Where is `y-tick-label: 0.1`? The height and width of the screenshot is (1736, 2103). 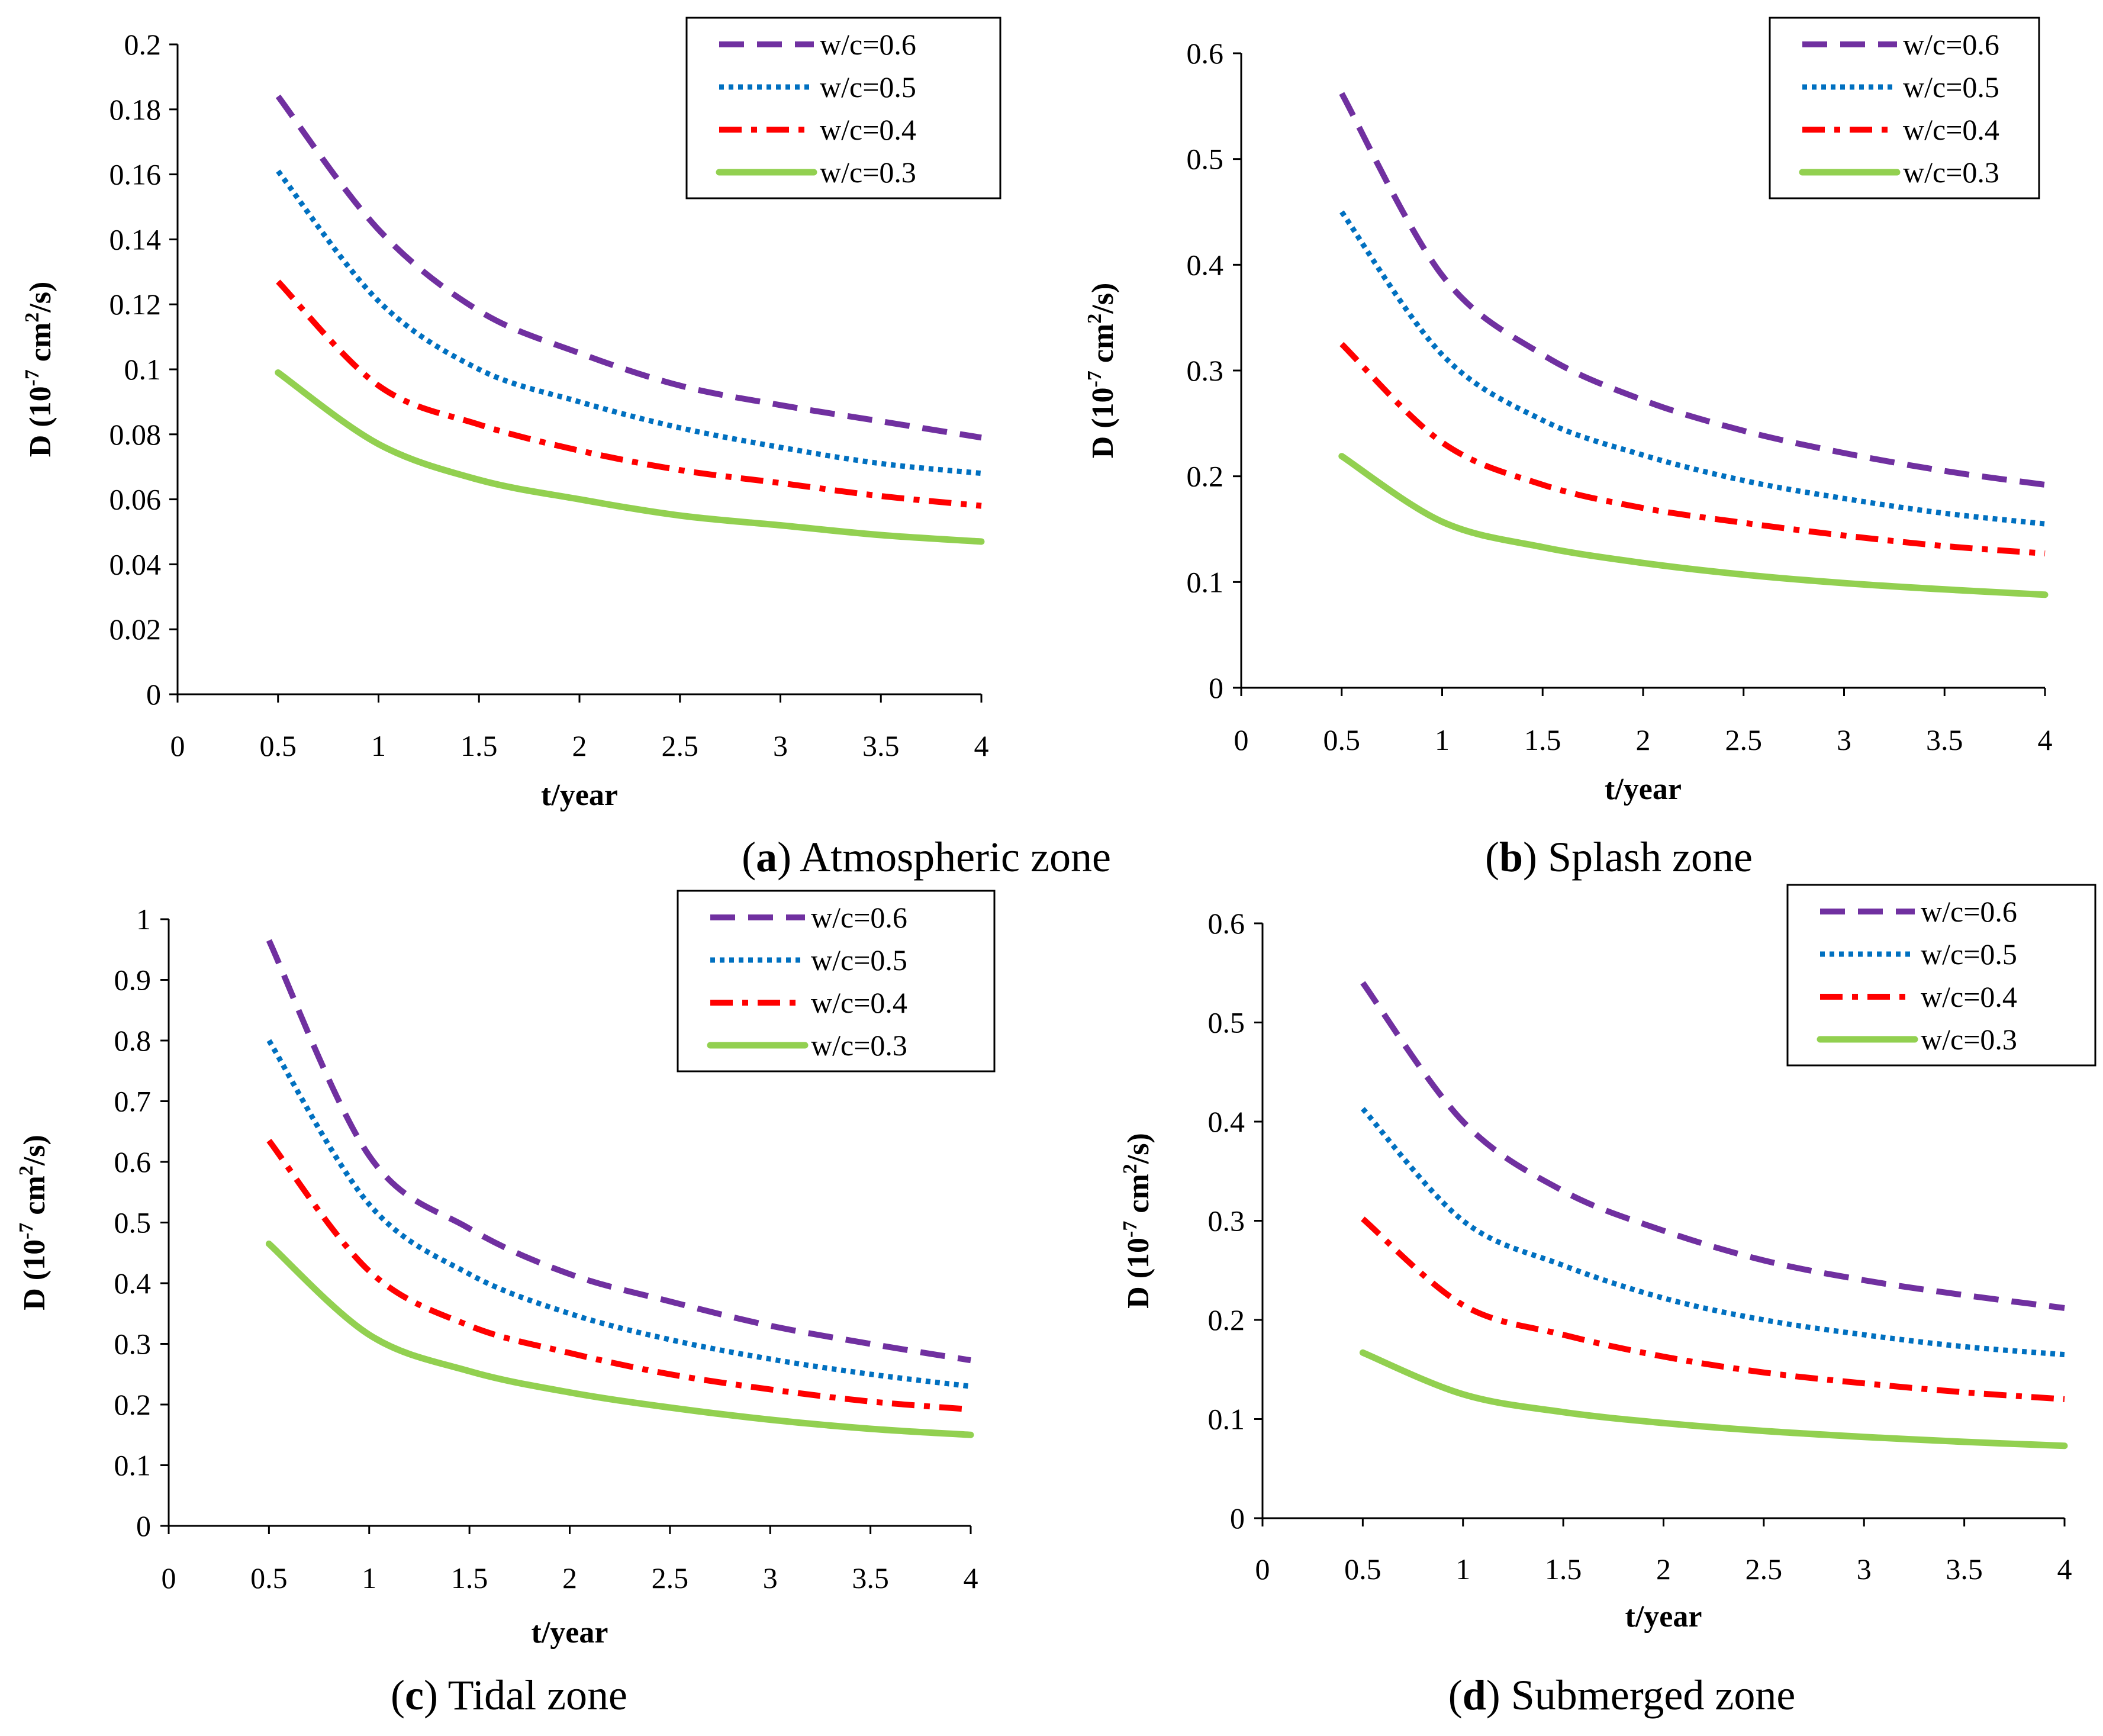 y-tick-label: 0.1 is located at coordinates (133, 1465).